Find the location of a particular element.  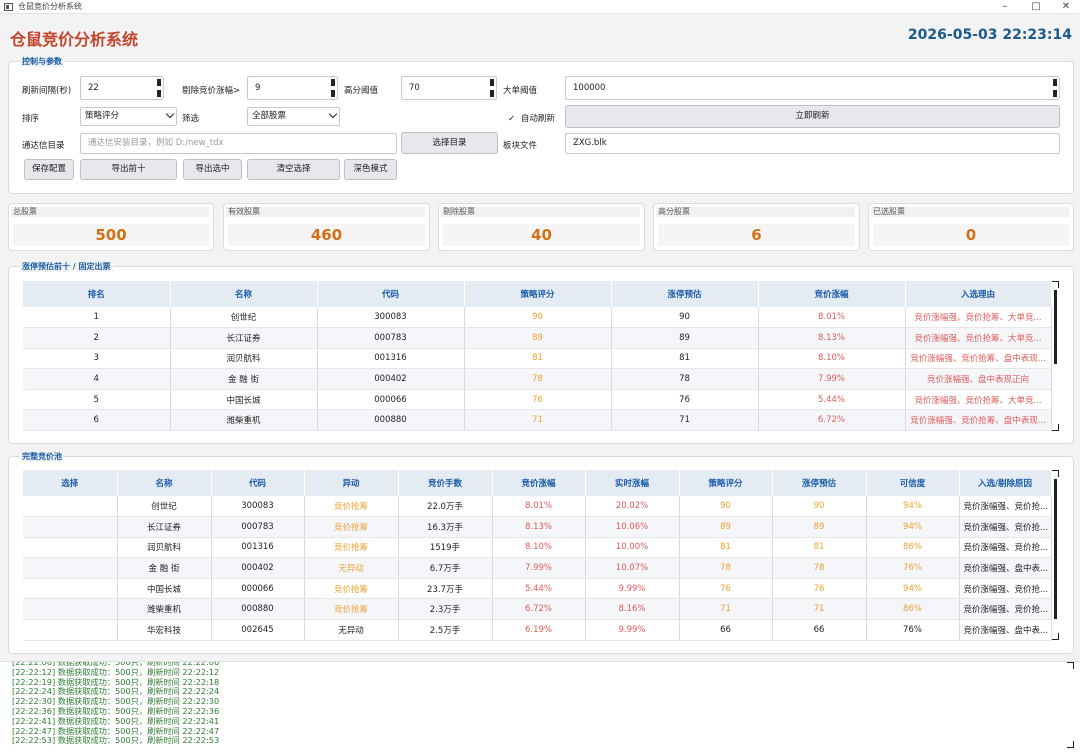

table-cell: 4 is located at coordinates (97, 379).